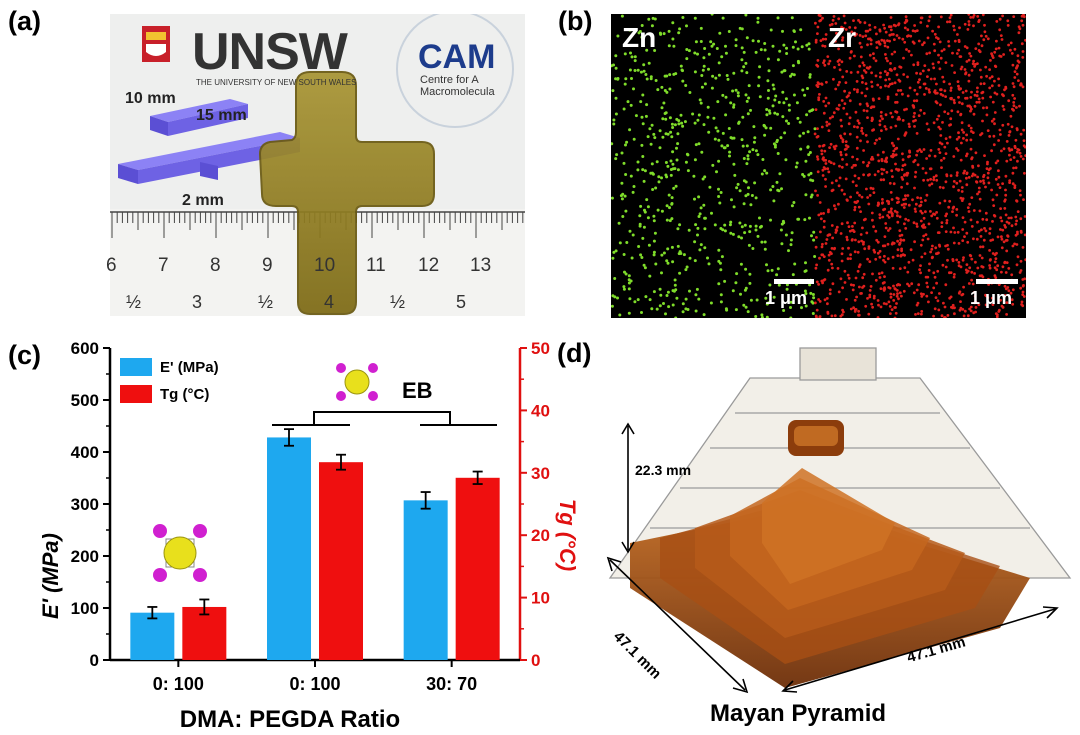 This screenshot has height=735, width=1080. Describe the element at coordinates (152, 636) in the screenshot. I see `bar` at that location.